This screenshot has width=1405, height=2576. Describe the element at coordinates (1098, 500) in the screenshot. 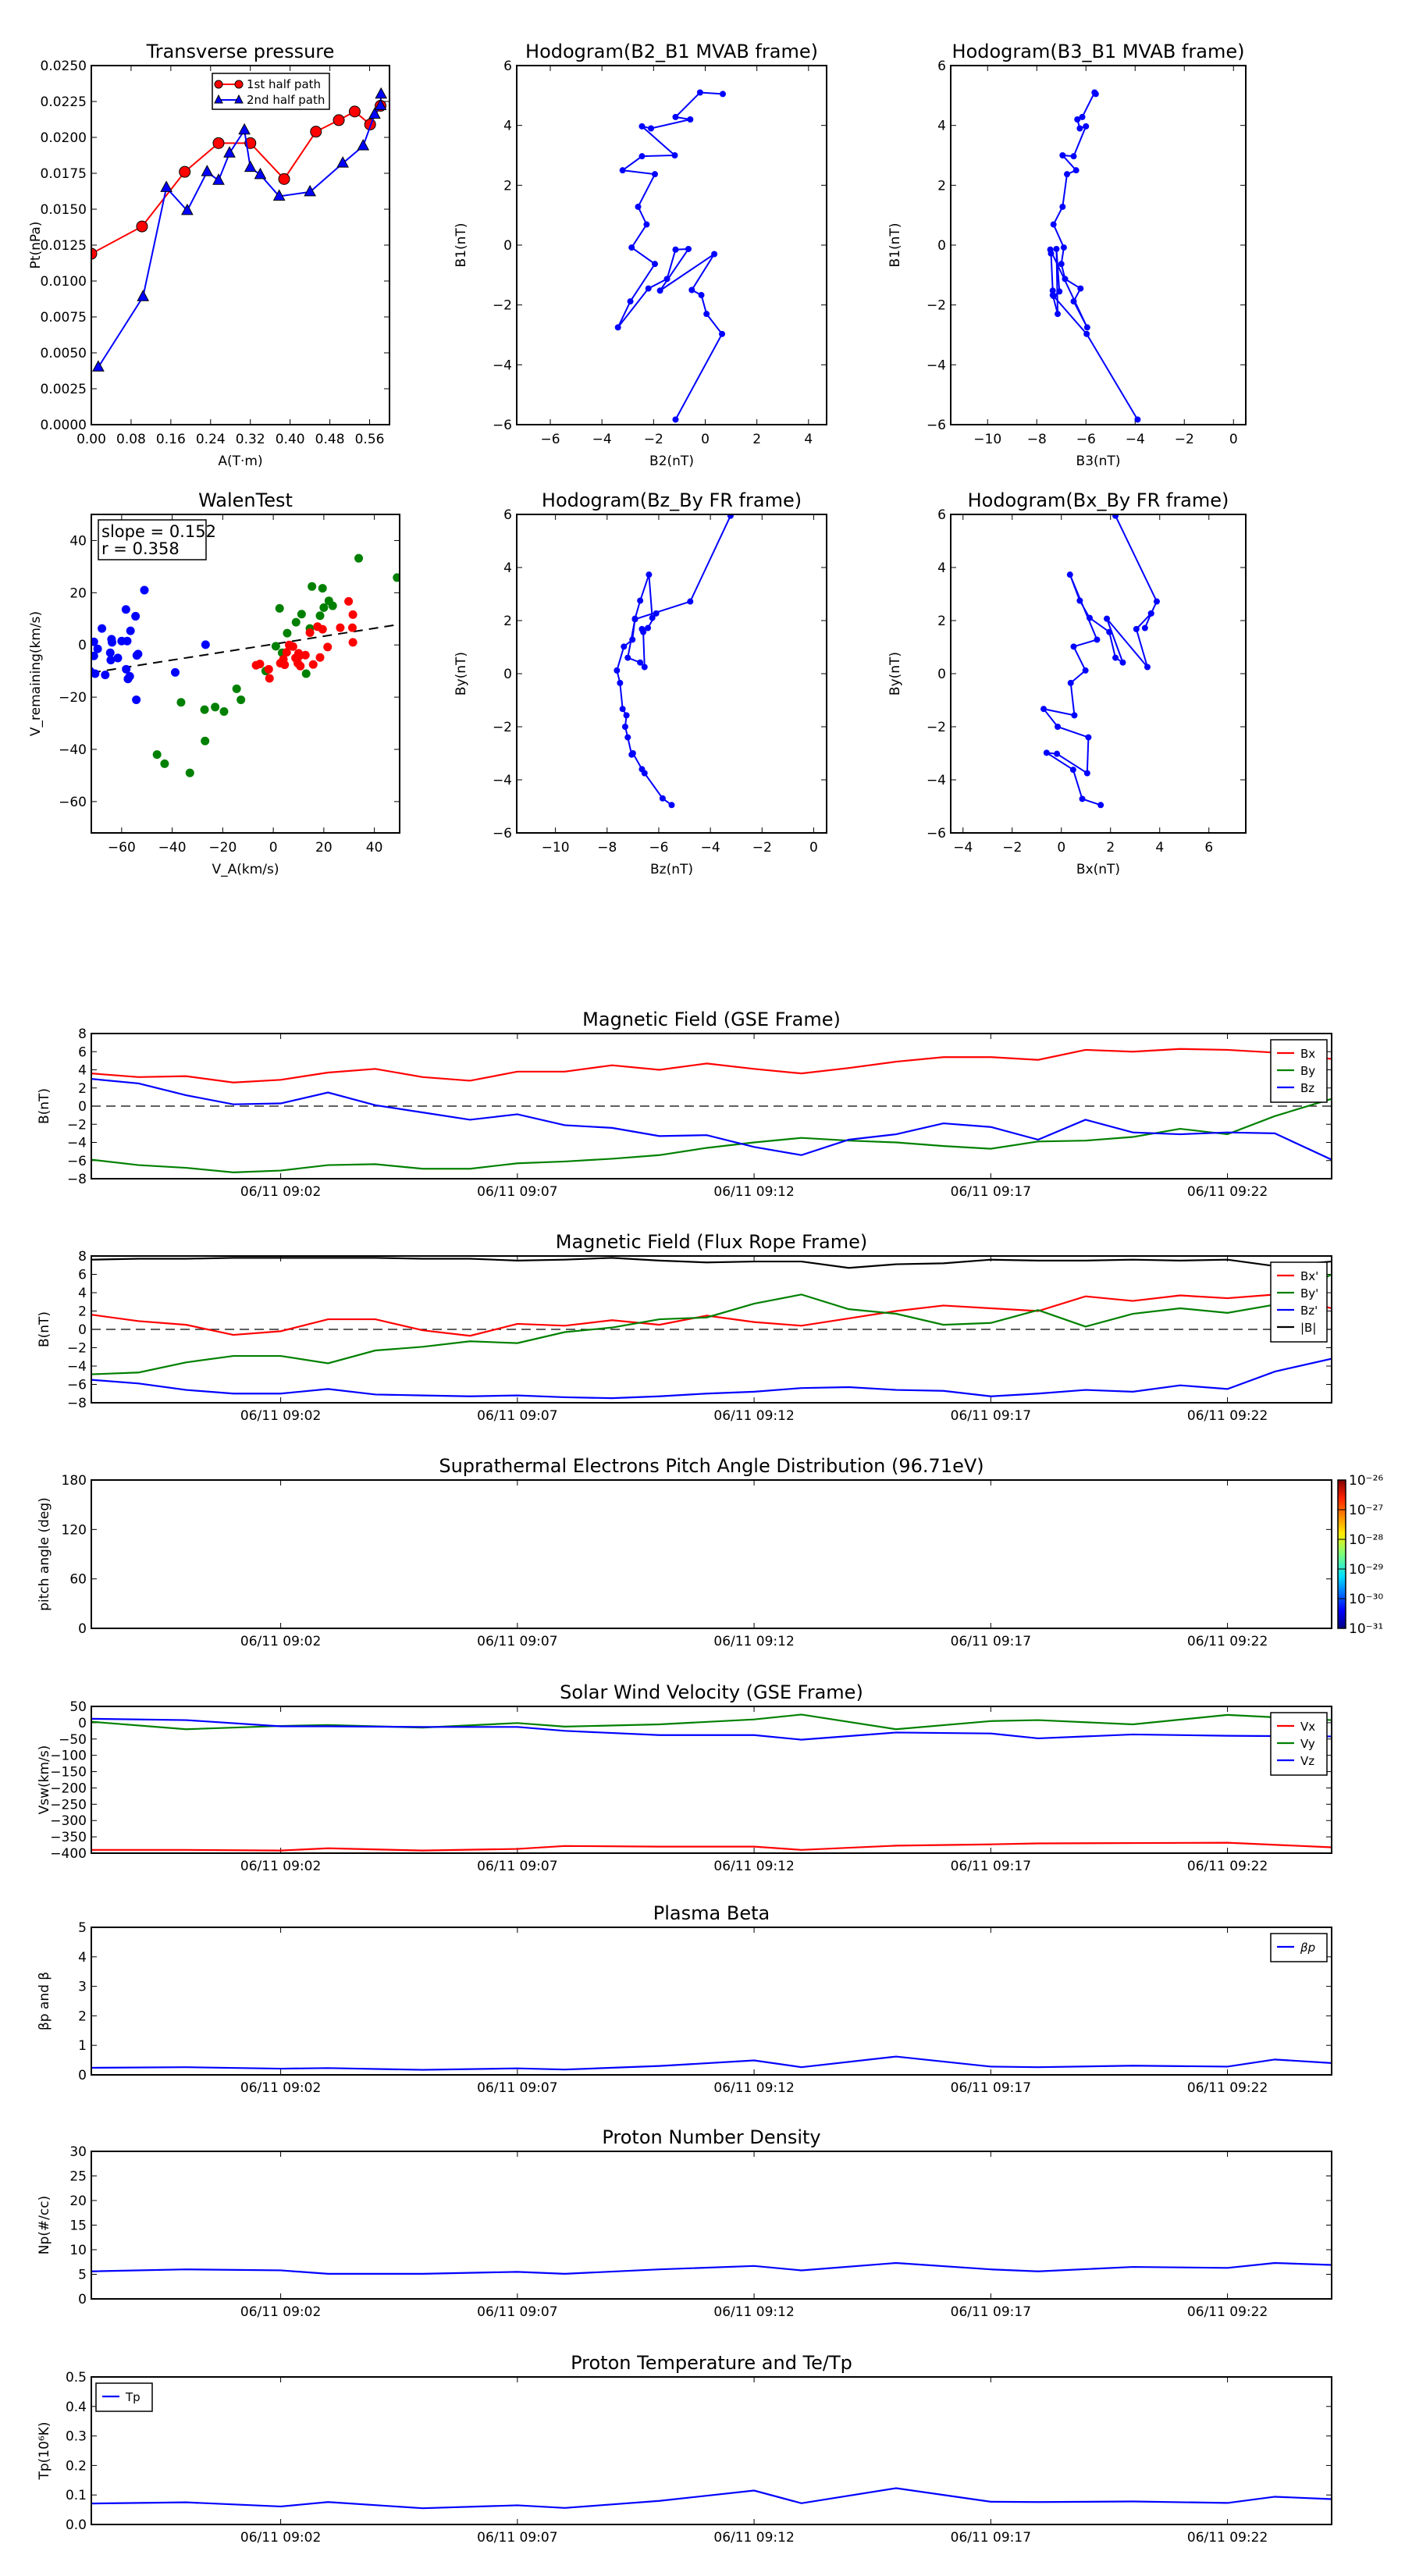

I see `chart-title: Hodogram(Bx_By FR frame)` at that location.